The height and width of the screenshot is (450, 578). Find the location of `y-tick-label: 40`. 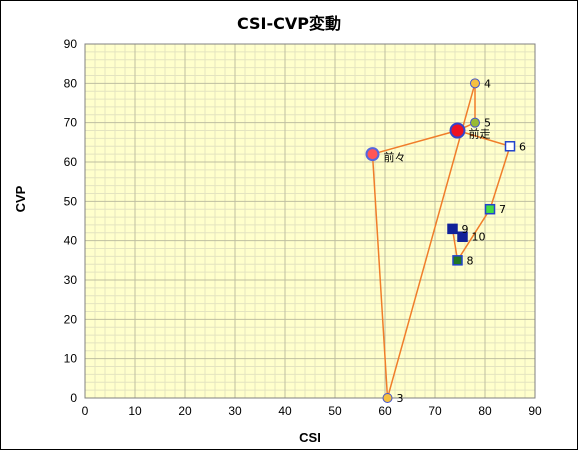

y-tick-label: 40 is located at coordinates (71, 241).